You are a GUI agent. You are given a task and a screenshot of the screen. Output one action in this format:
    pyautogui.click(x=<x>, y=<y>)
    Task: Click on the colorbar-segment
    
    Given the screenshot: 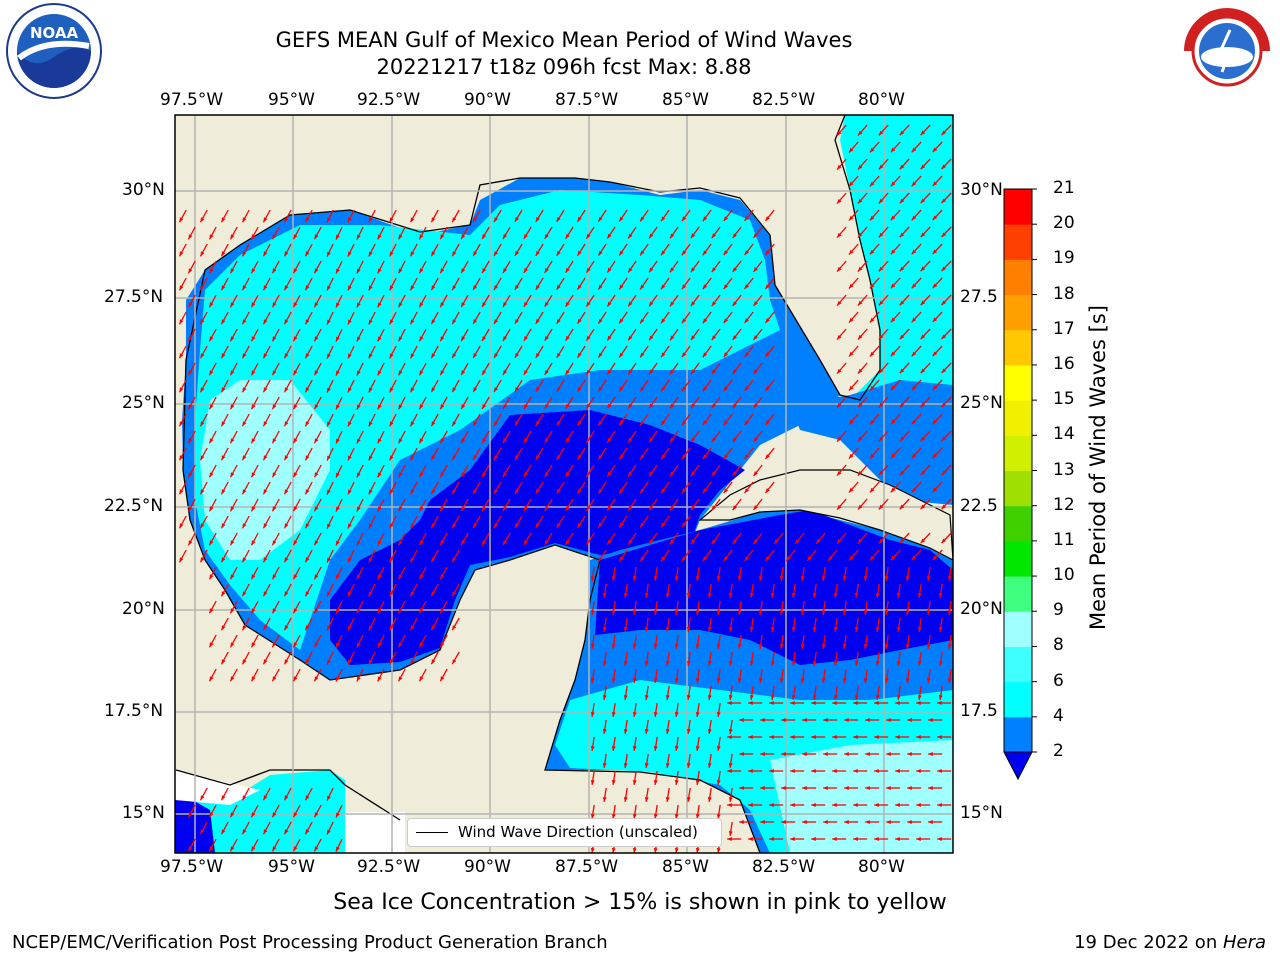 What is the action you would take?
    pyautogui.click(x=1018, y=629)
    